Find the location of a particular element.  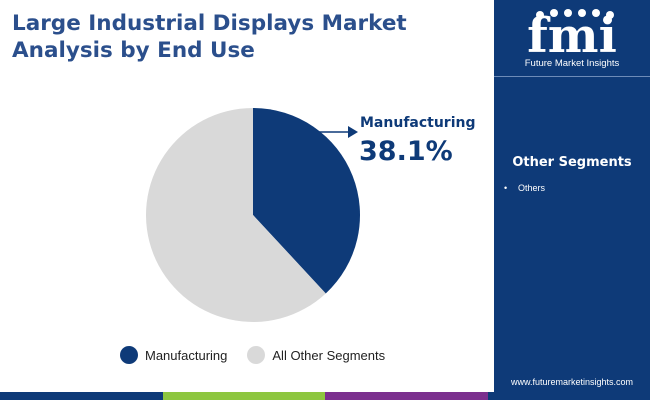

brand-name: Future Market Insights is located at coordinates (572, 63).